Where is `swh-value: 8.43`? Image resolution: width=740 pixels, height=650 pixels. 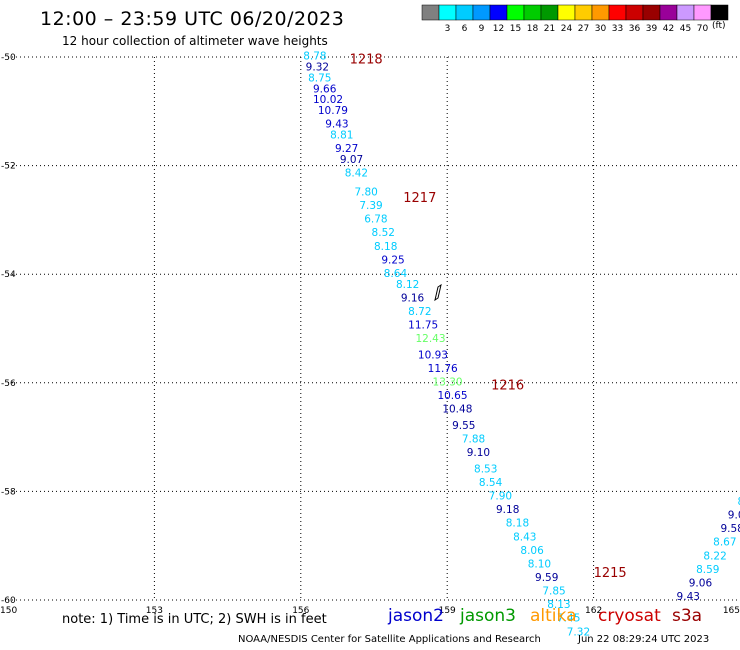 swh-value: 8.43 is located at coordinates (524, 537).